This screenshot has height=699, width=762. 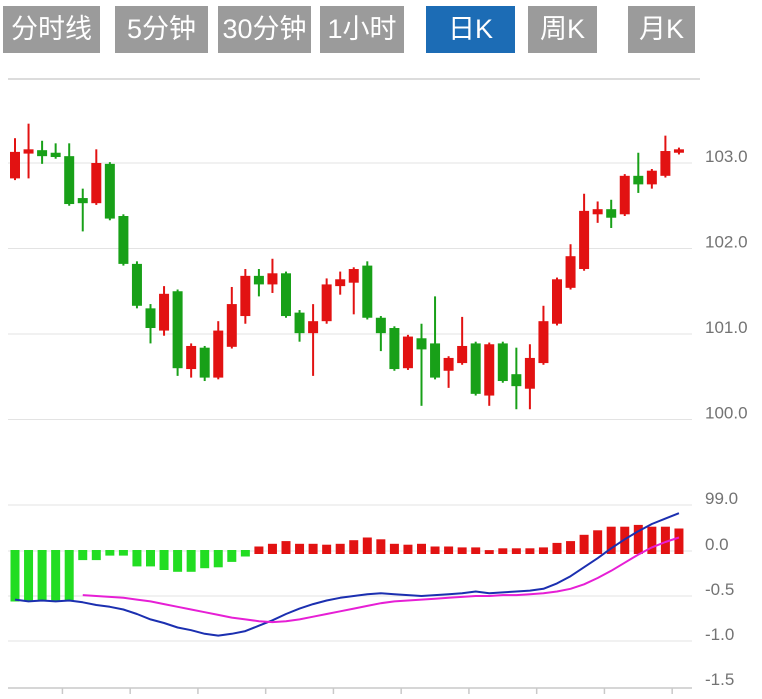 I want to click on tab-5min: 5分钟, so click(x=161, y=29).